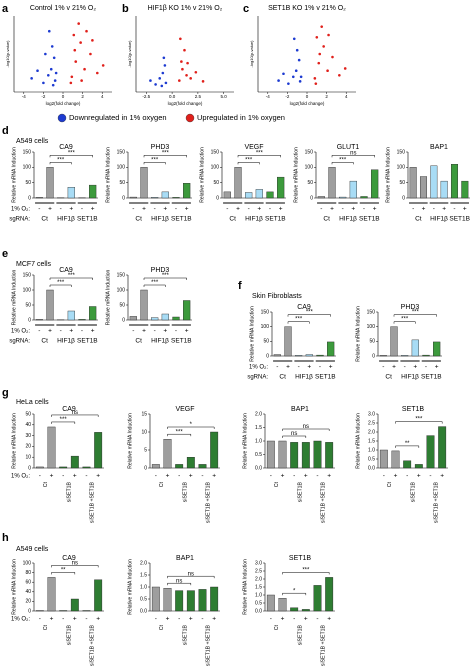  Describe the element at coordinates (348, 147) in the screenshot. I see `chart-title: GLUT1` at that location.